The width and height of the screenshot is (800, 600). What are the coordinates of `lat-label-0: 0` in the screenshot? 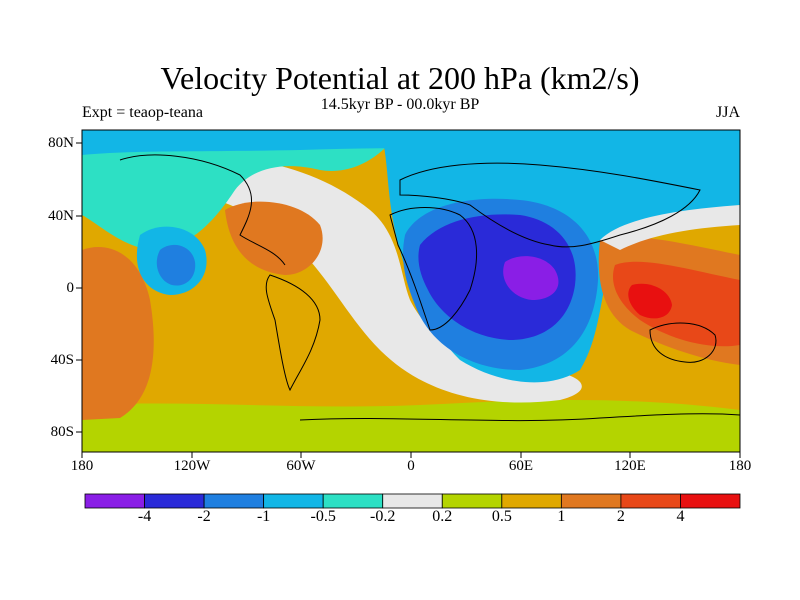 It's located at (70, 288).